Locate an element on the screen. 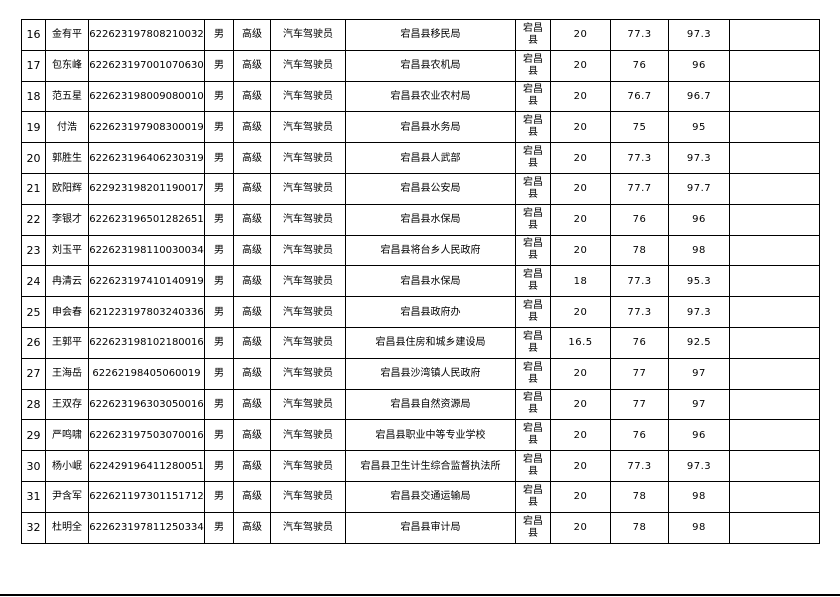 The width and height of the screenshot is (840, 597). total-score-cell: 97.7 is located at coordinates (699, 188).